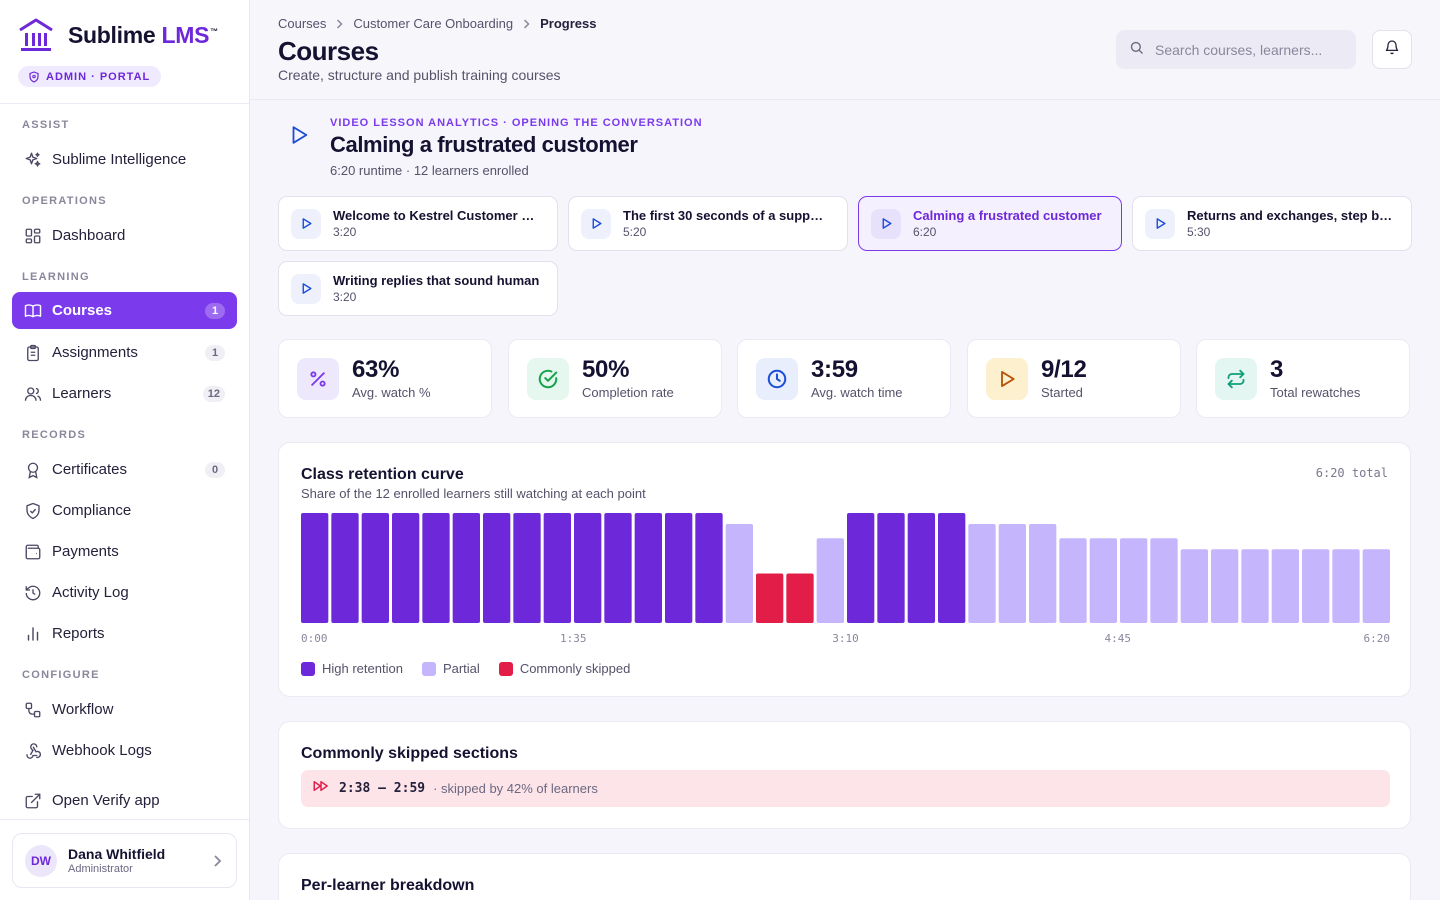 Image resolution: width=1440 pixels, height=900 pixels. I want to click on nav-item-dashboard: Dashboard, so click(124, 235).